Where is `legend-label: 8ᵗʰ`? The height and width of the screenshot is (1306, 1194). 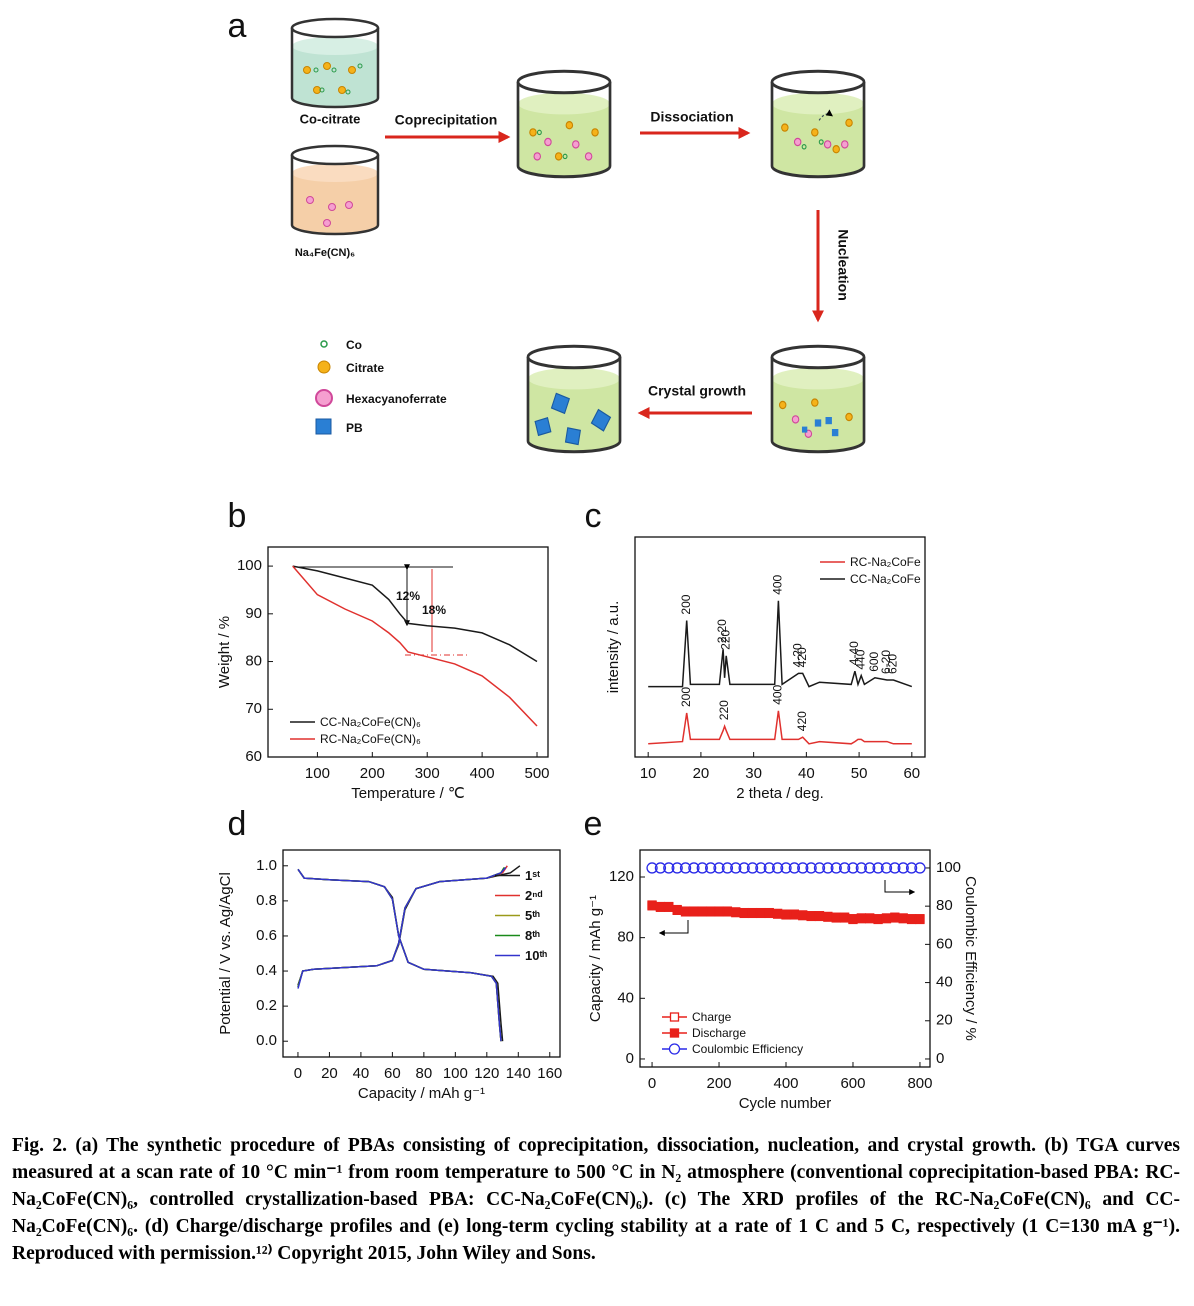
legend-label: 8ᵗʰ is located at coordinates (532, 935).